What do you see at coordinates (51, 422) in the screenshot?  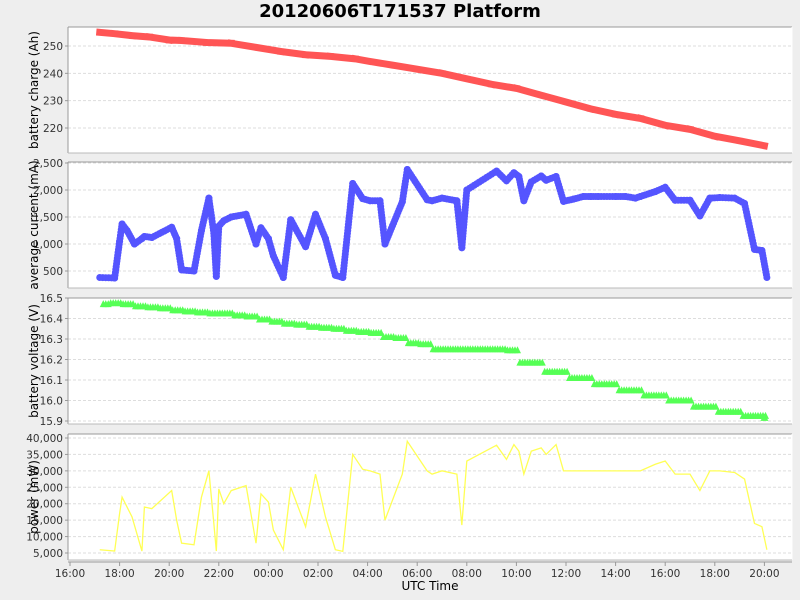 I see `y-tick-label: 15.9` at bounding box center [51, 422].